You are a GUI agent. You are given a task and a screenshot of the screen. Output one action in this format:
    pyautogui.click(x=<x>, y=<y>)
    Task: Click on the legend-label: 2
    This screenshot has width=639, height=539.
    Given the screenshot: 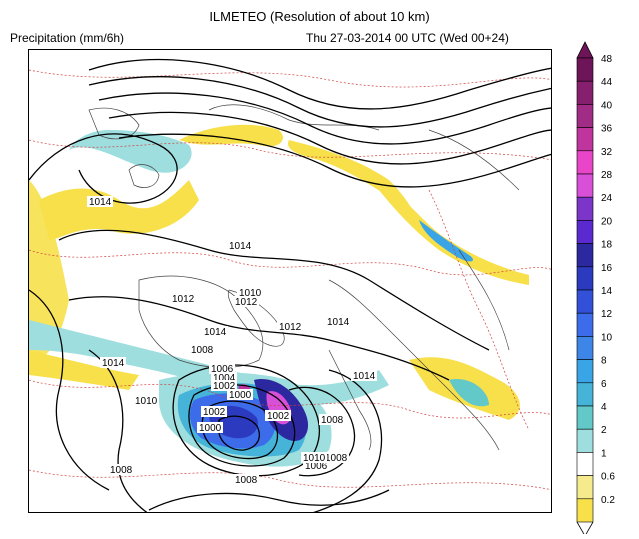 What is the action you would take?
    pyautogui.click(x=604, y=430)
    